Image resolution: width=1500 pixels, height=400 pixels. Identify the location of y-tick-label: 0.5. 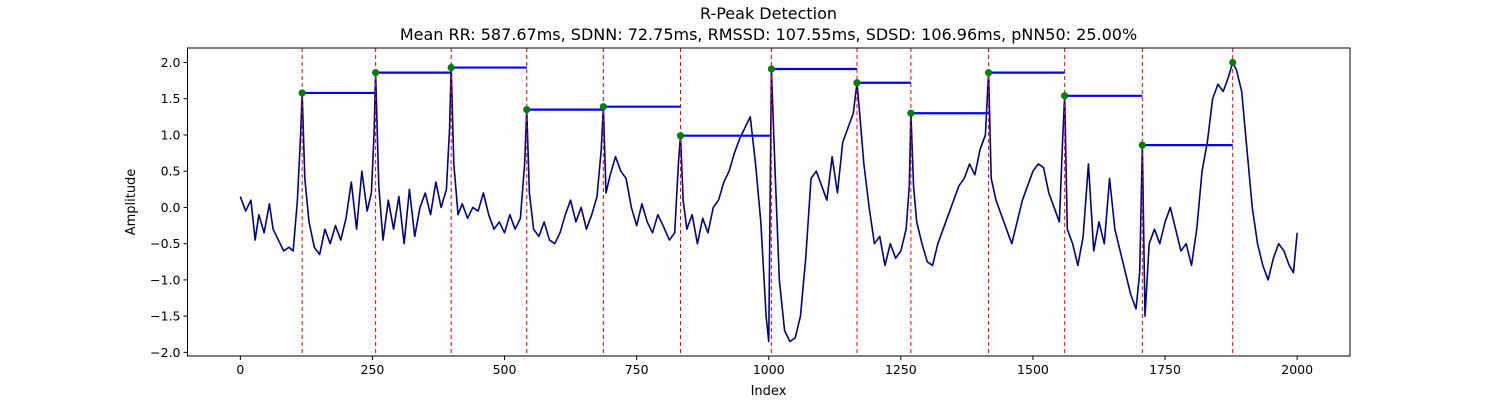
(171, 171).